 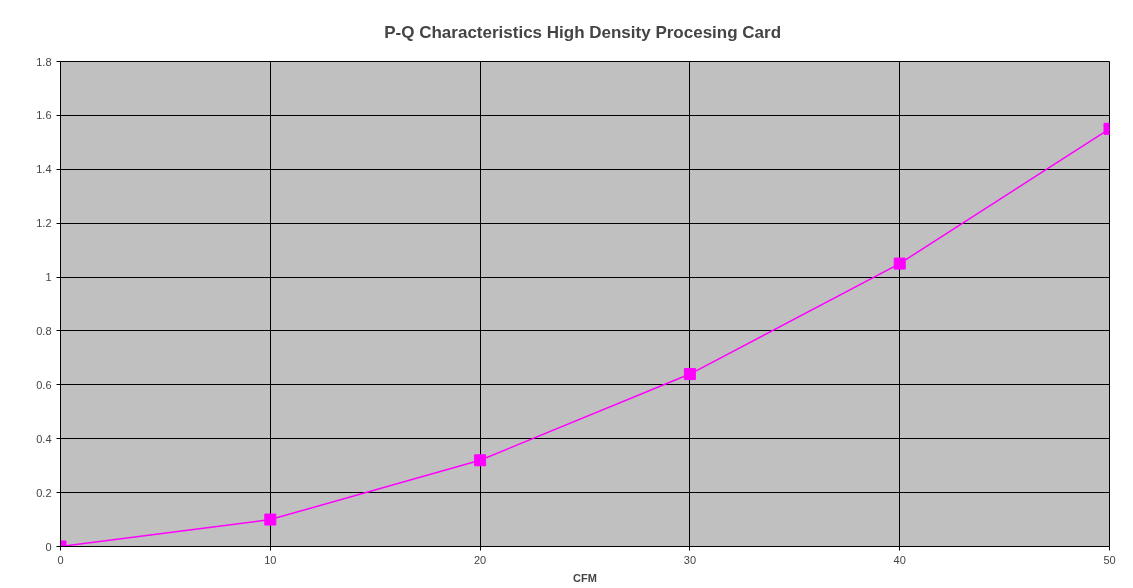 What do you see at coordinates (44, 115) in the screenshot?
I see `y-tick-label: 1.6` at bounding box center [44, 115].